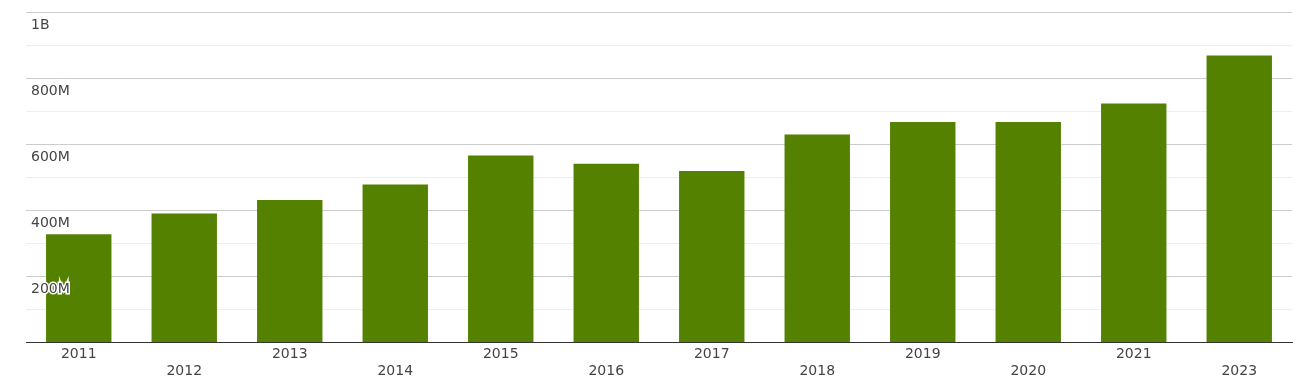  Describe the element at coordinates (1133, 353) in the screenshot. I see `x-tick-label: 2021` at that location.